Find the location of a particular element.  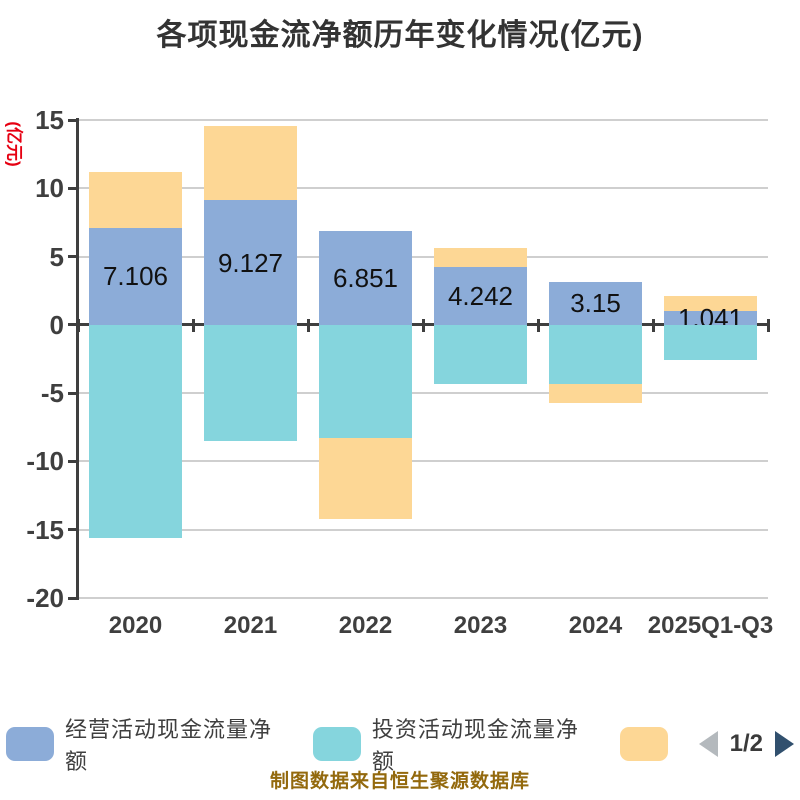

bar-value-label: 6.851 is located at coordinates (365, 278).